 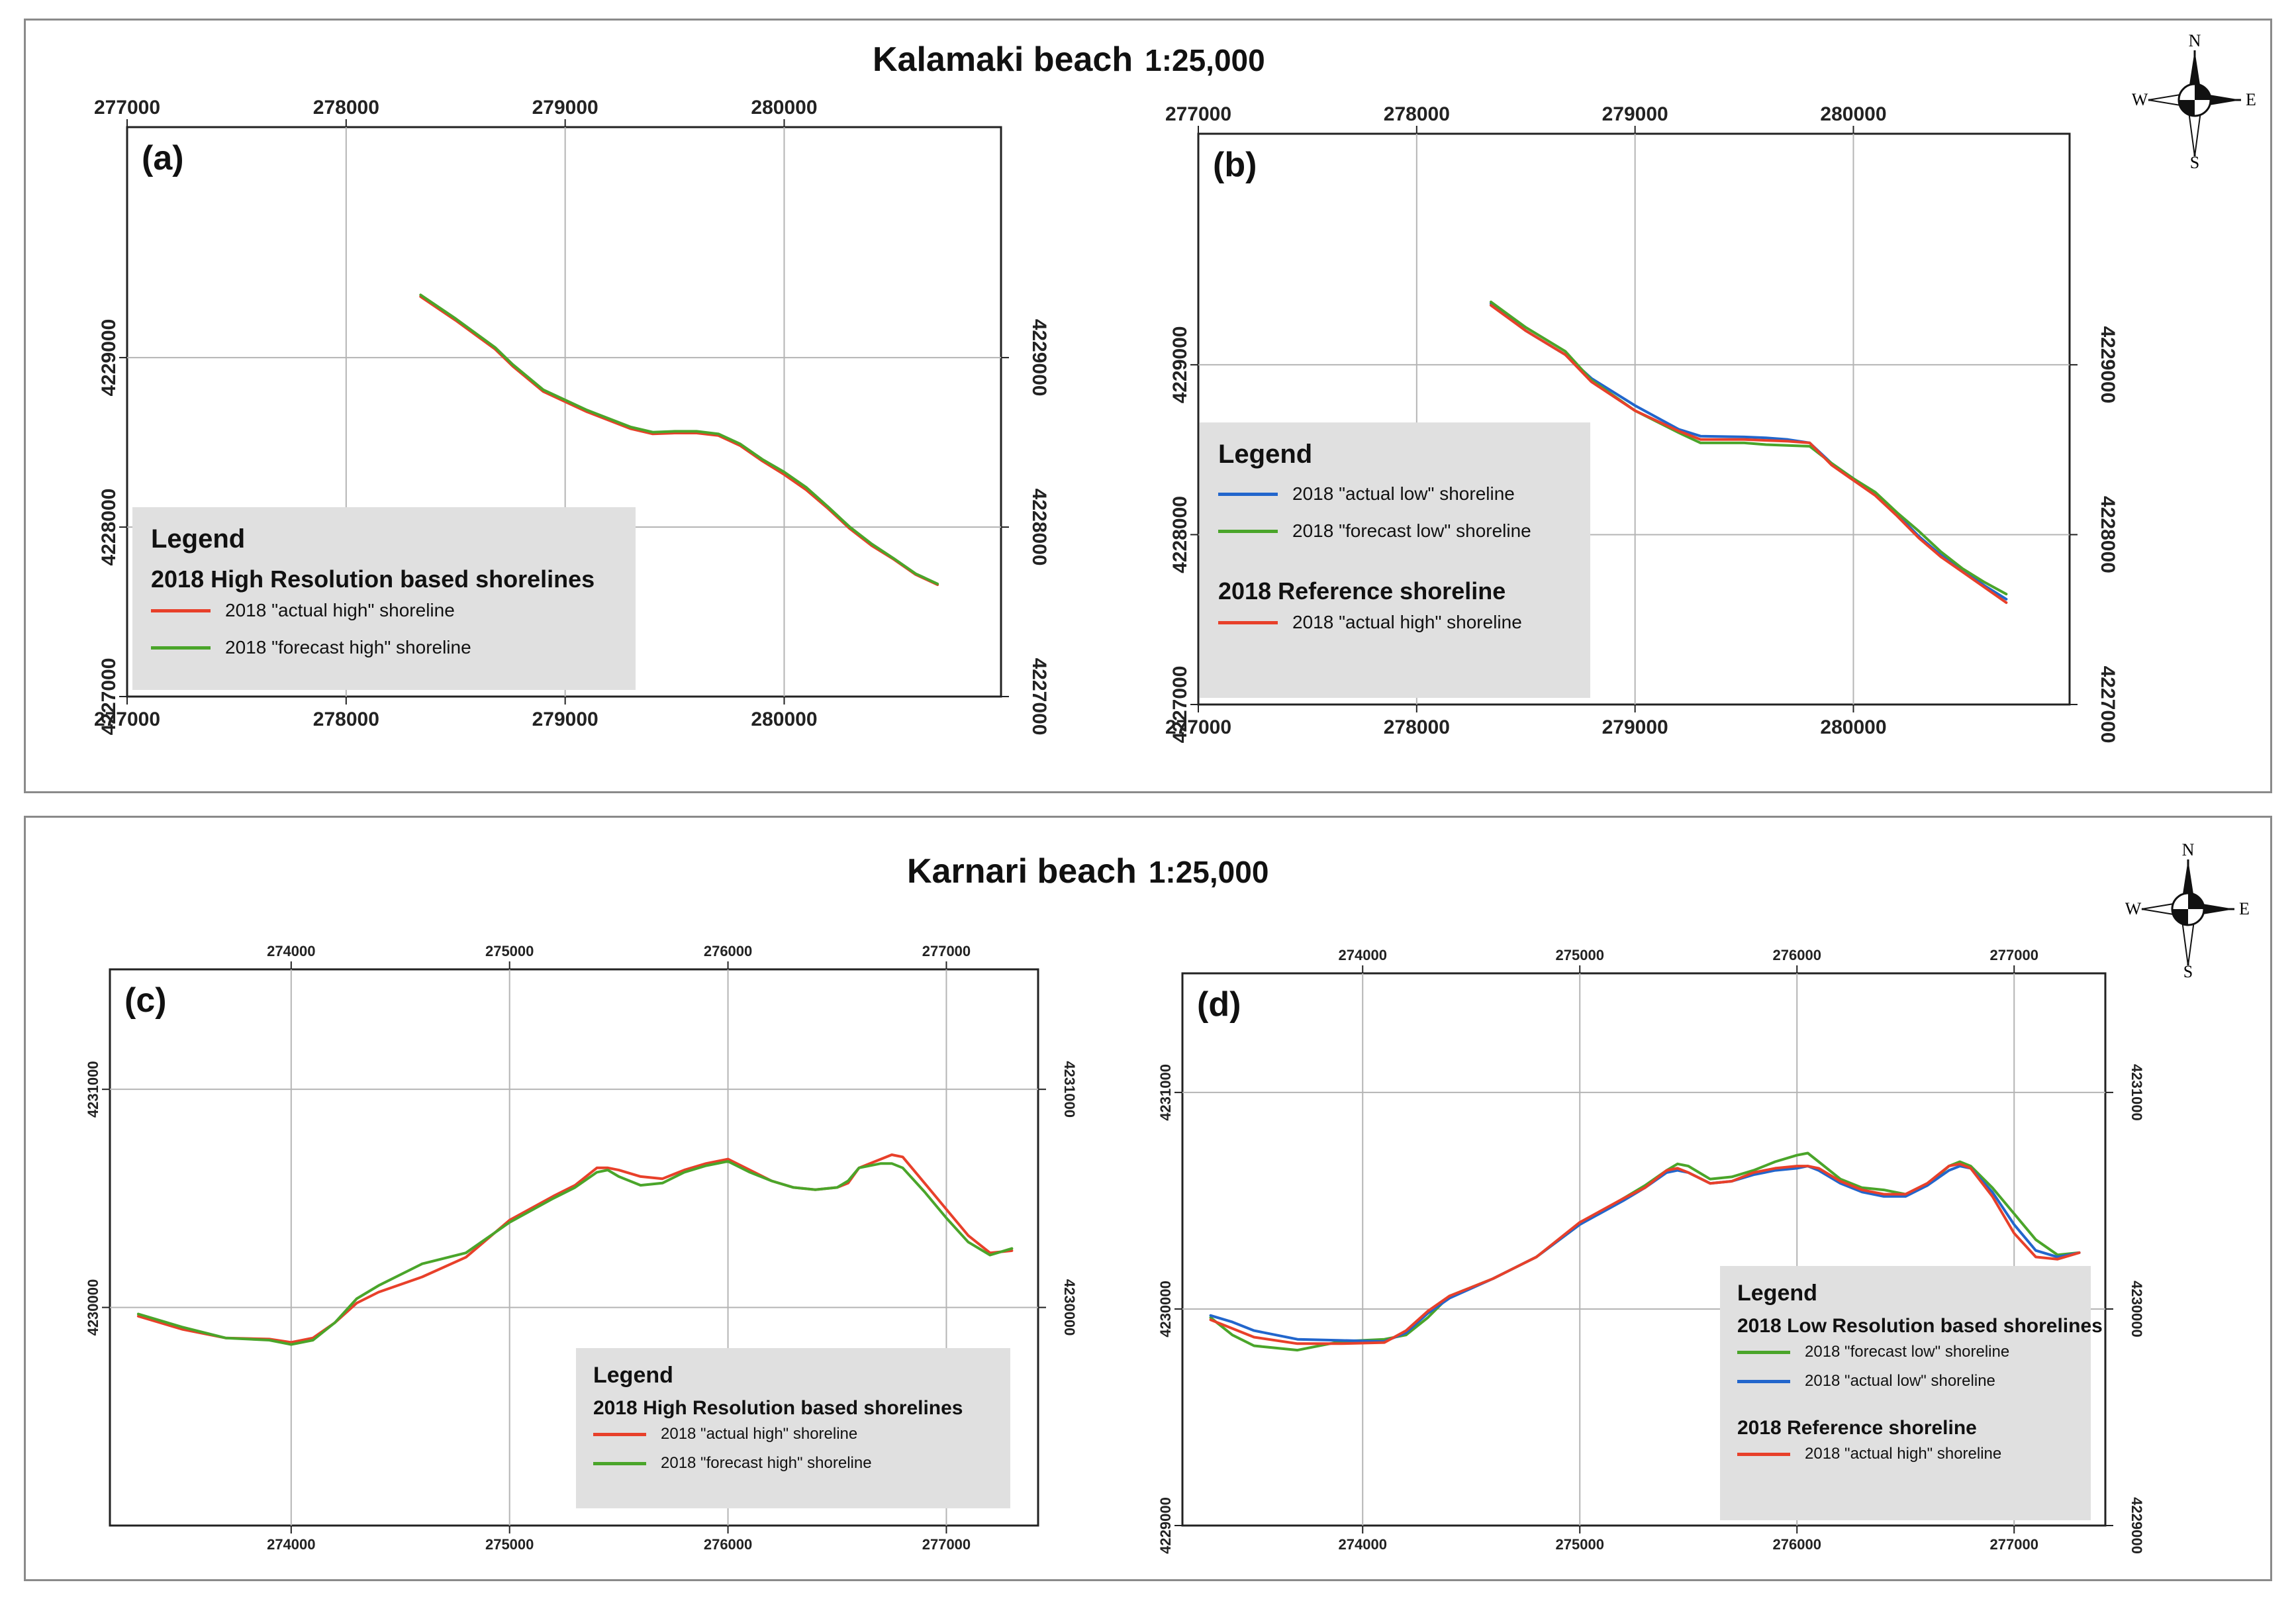 What do you see at coordinates (1003, 59) in the screenshot?
I see `top-title-text: Kalamaki beach` at bounding box center [1003, 59].